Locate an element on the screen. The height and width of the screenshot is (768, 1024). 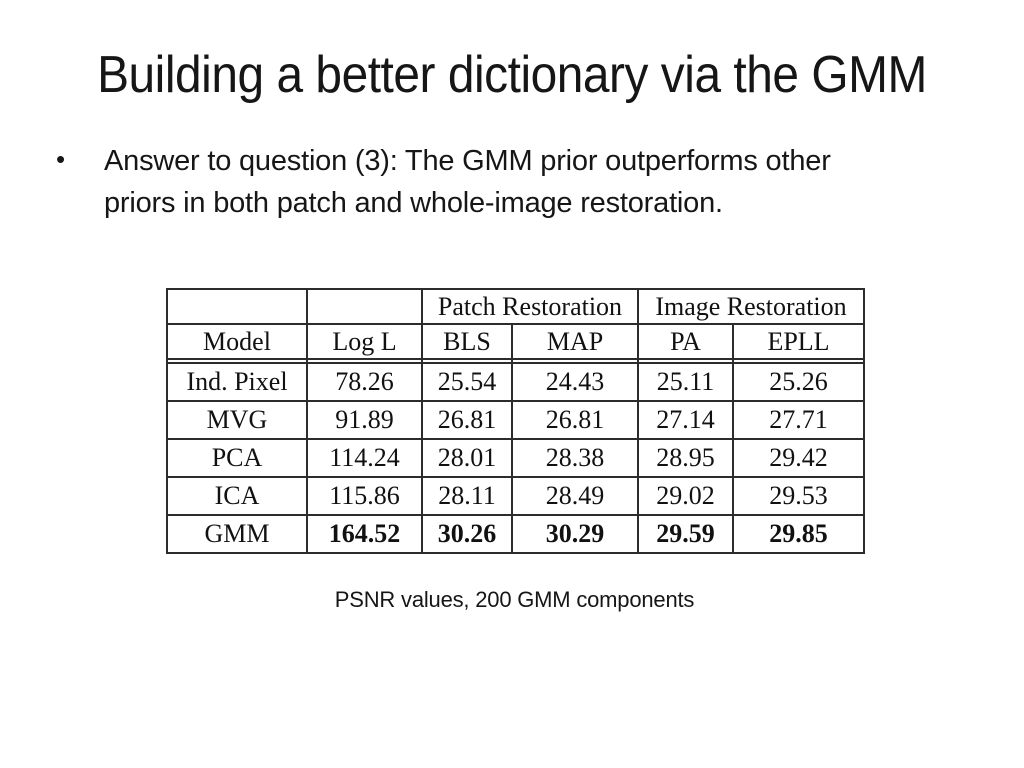
cell-bls: 30.26 is located at coordinates (467, 534).